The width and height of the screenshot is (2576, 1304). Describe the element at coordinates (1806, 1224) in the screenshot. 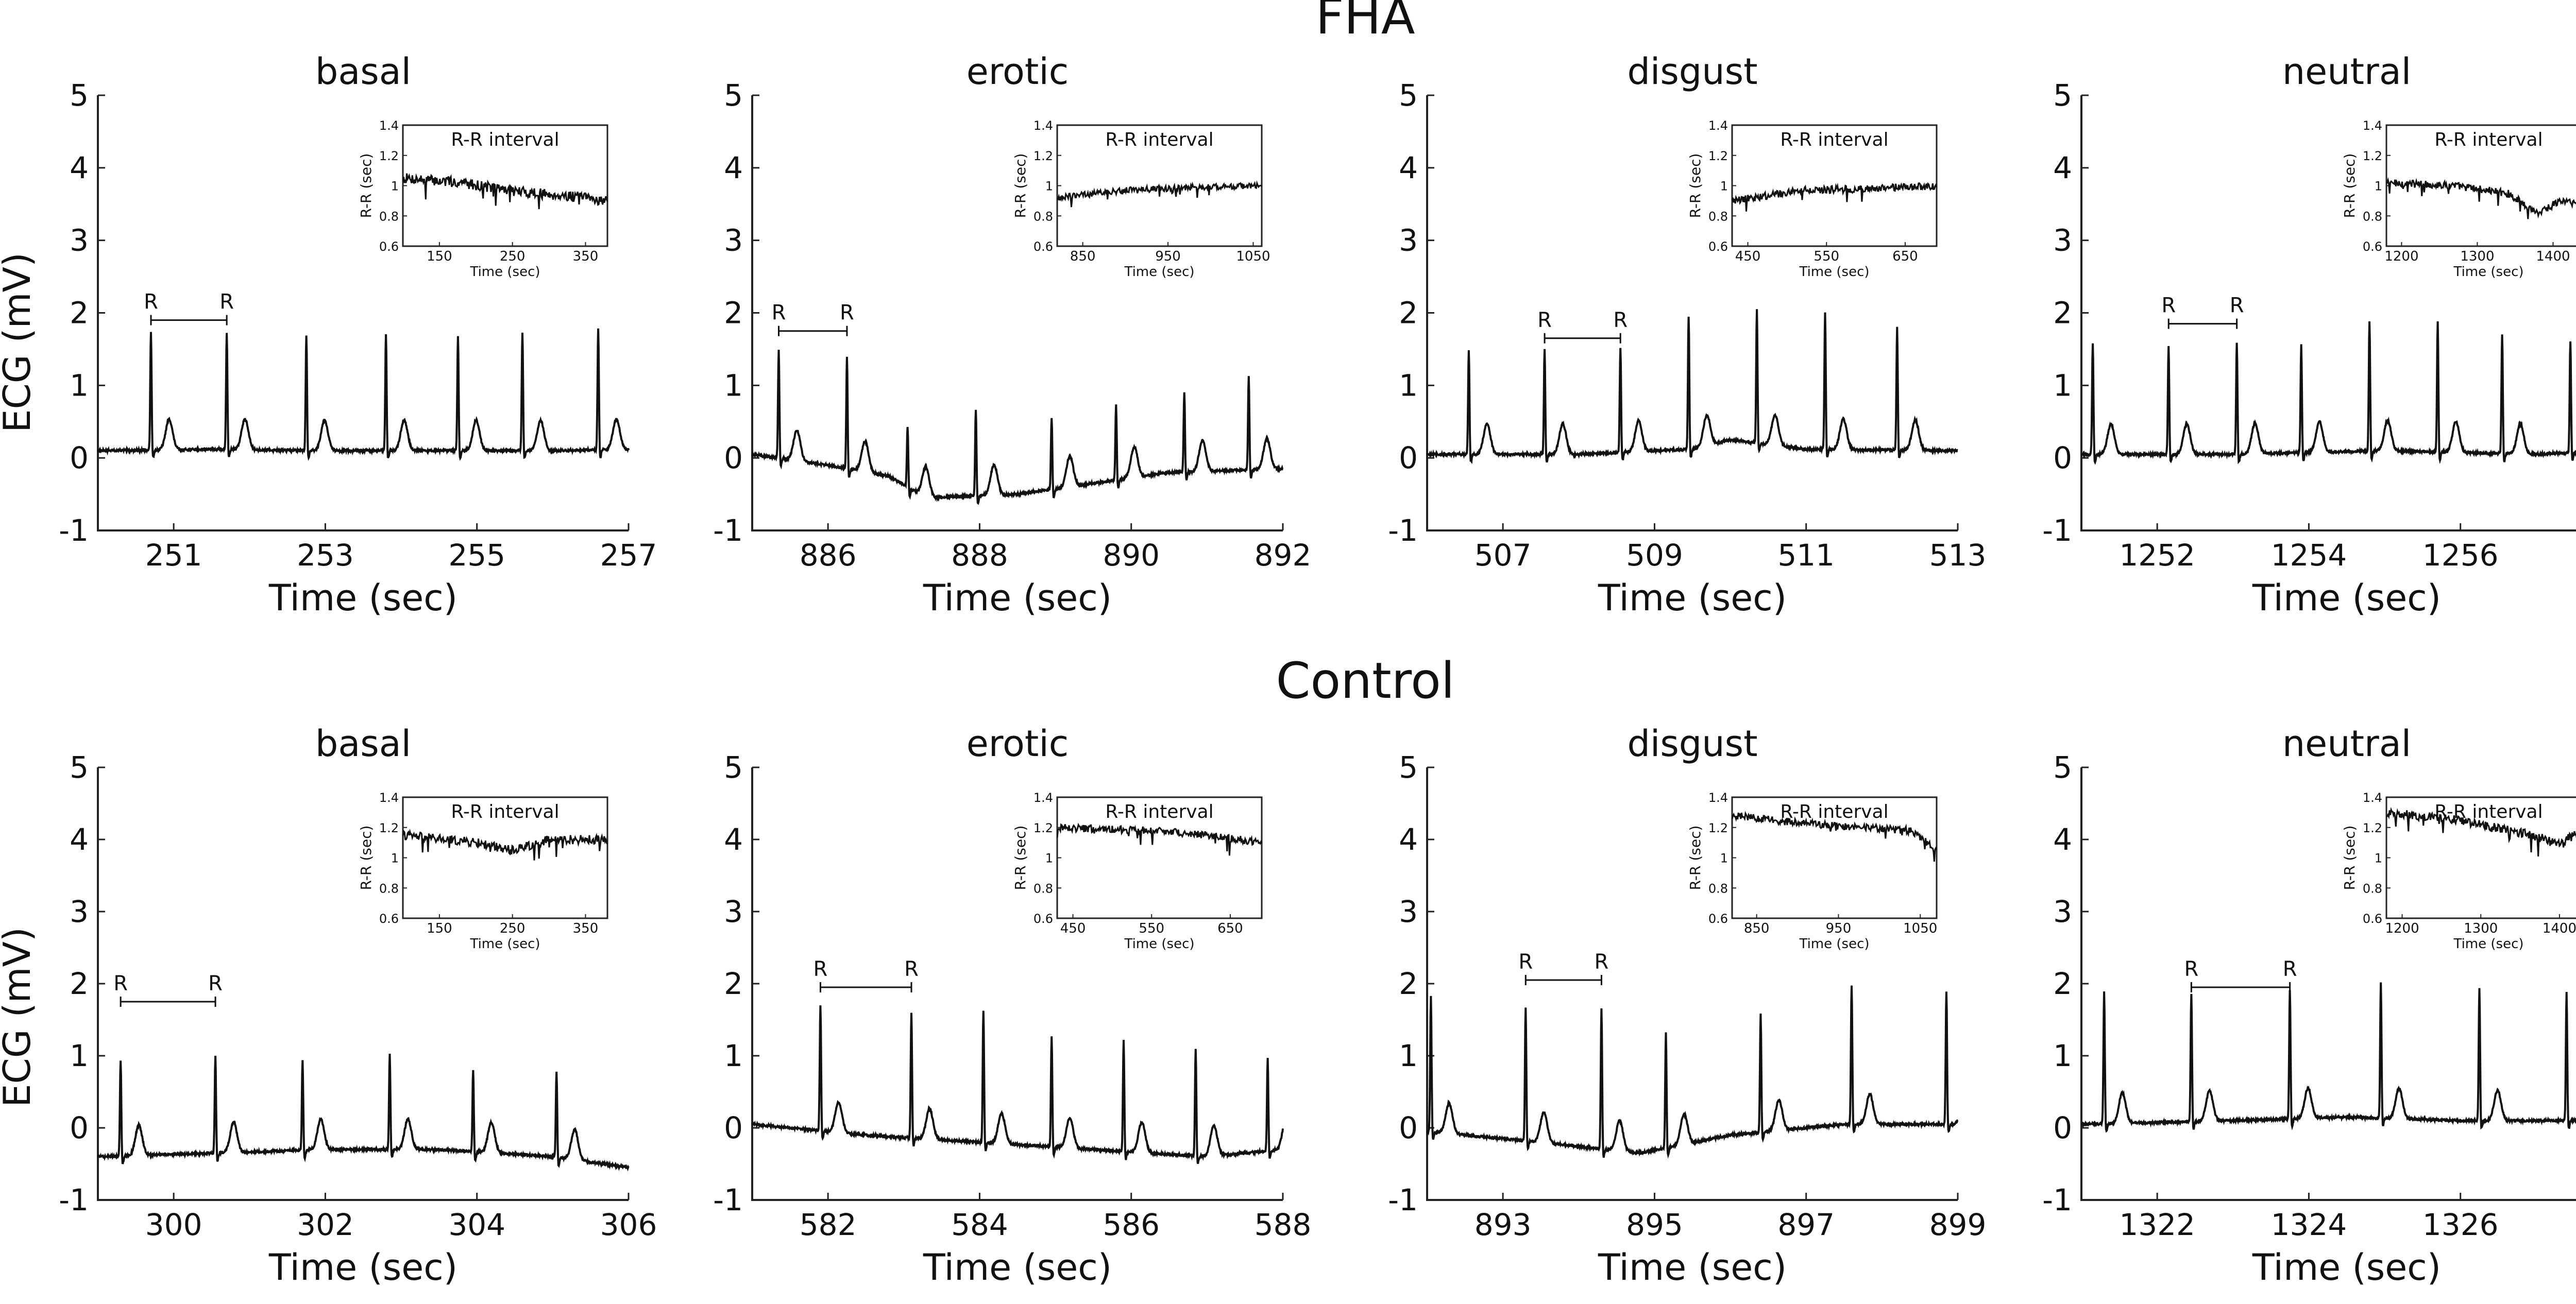

I see `x-tick-label: 897` at that location.